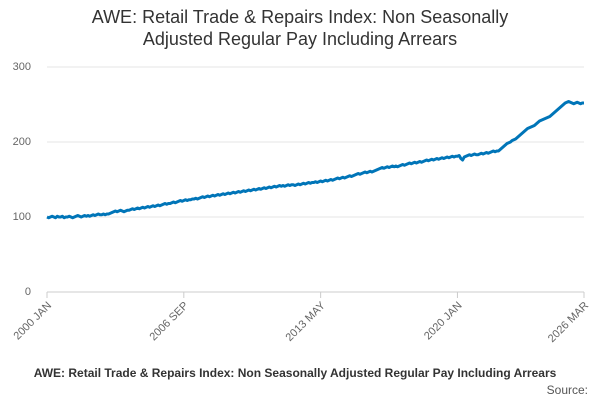 This screenshot has width=600, height=400. What do you see at coordinates (22, 217) in the screenshot?
I see `y-tick-label: 100` at bounding box center [22, 217].